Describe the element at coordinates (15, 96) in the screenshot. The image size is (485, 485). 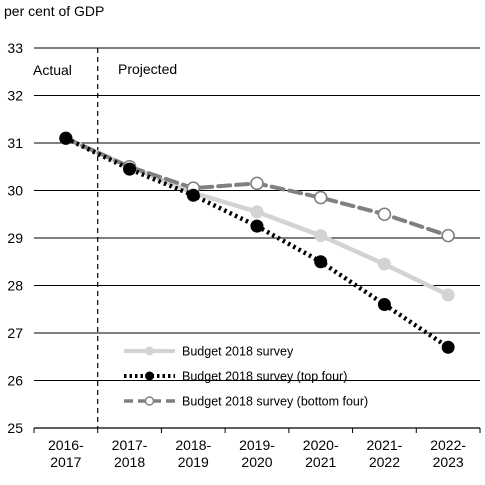
I see `y-tick-label: 32` at that location.